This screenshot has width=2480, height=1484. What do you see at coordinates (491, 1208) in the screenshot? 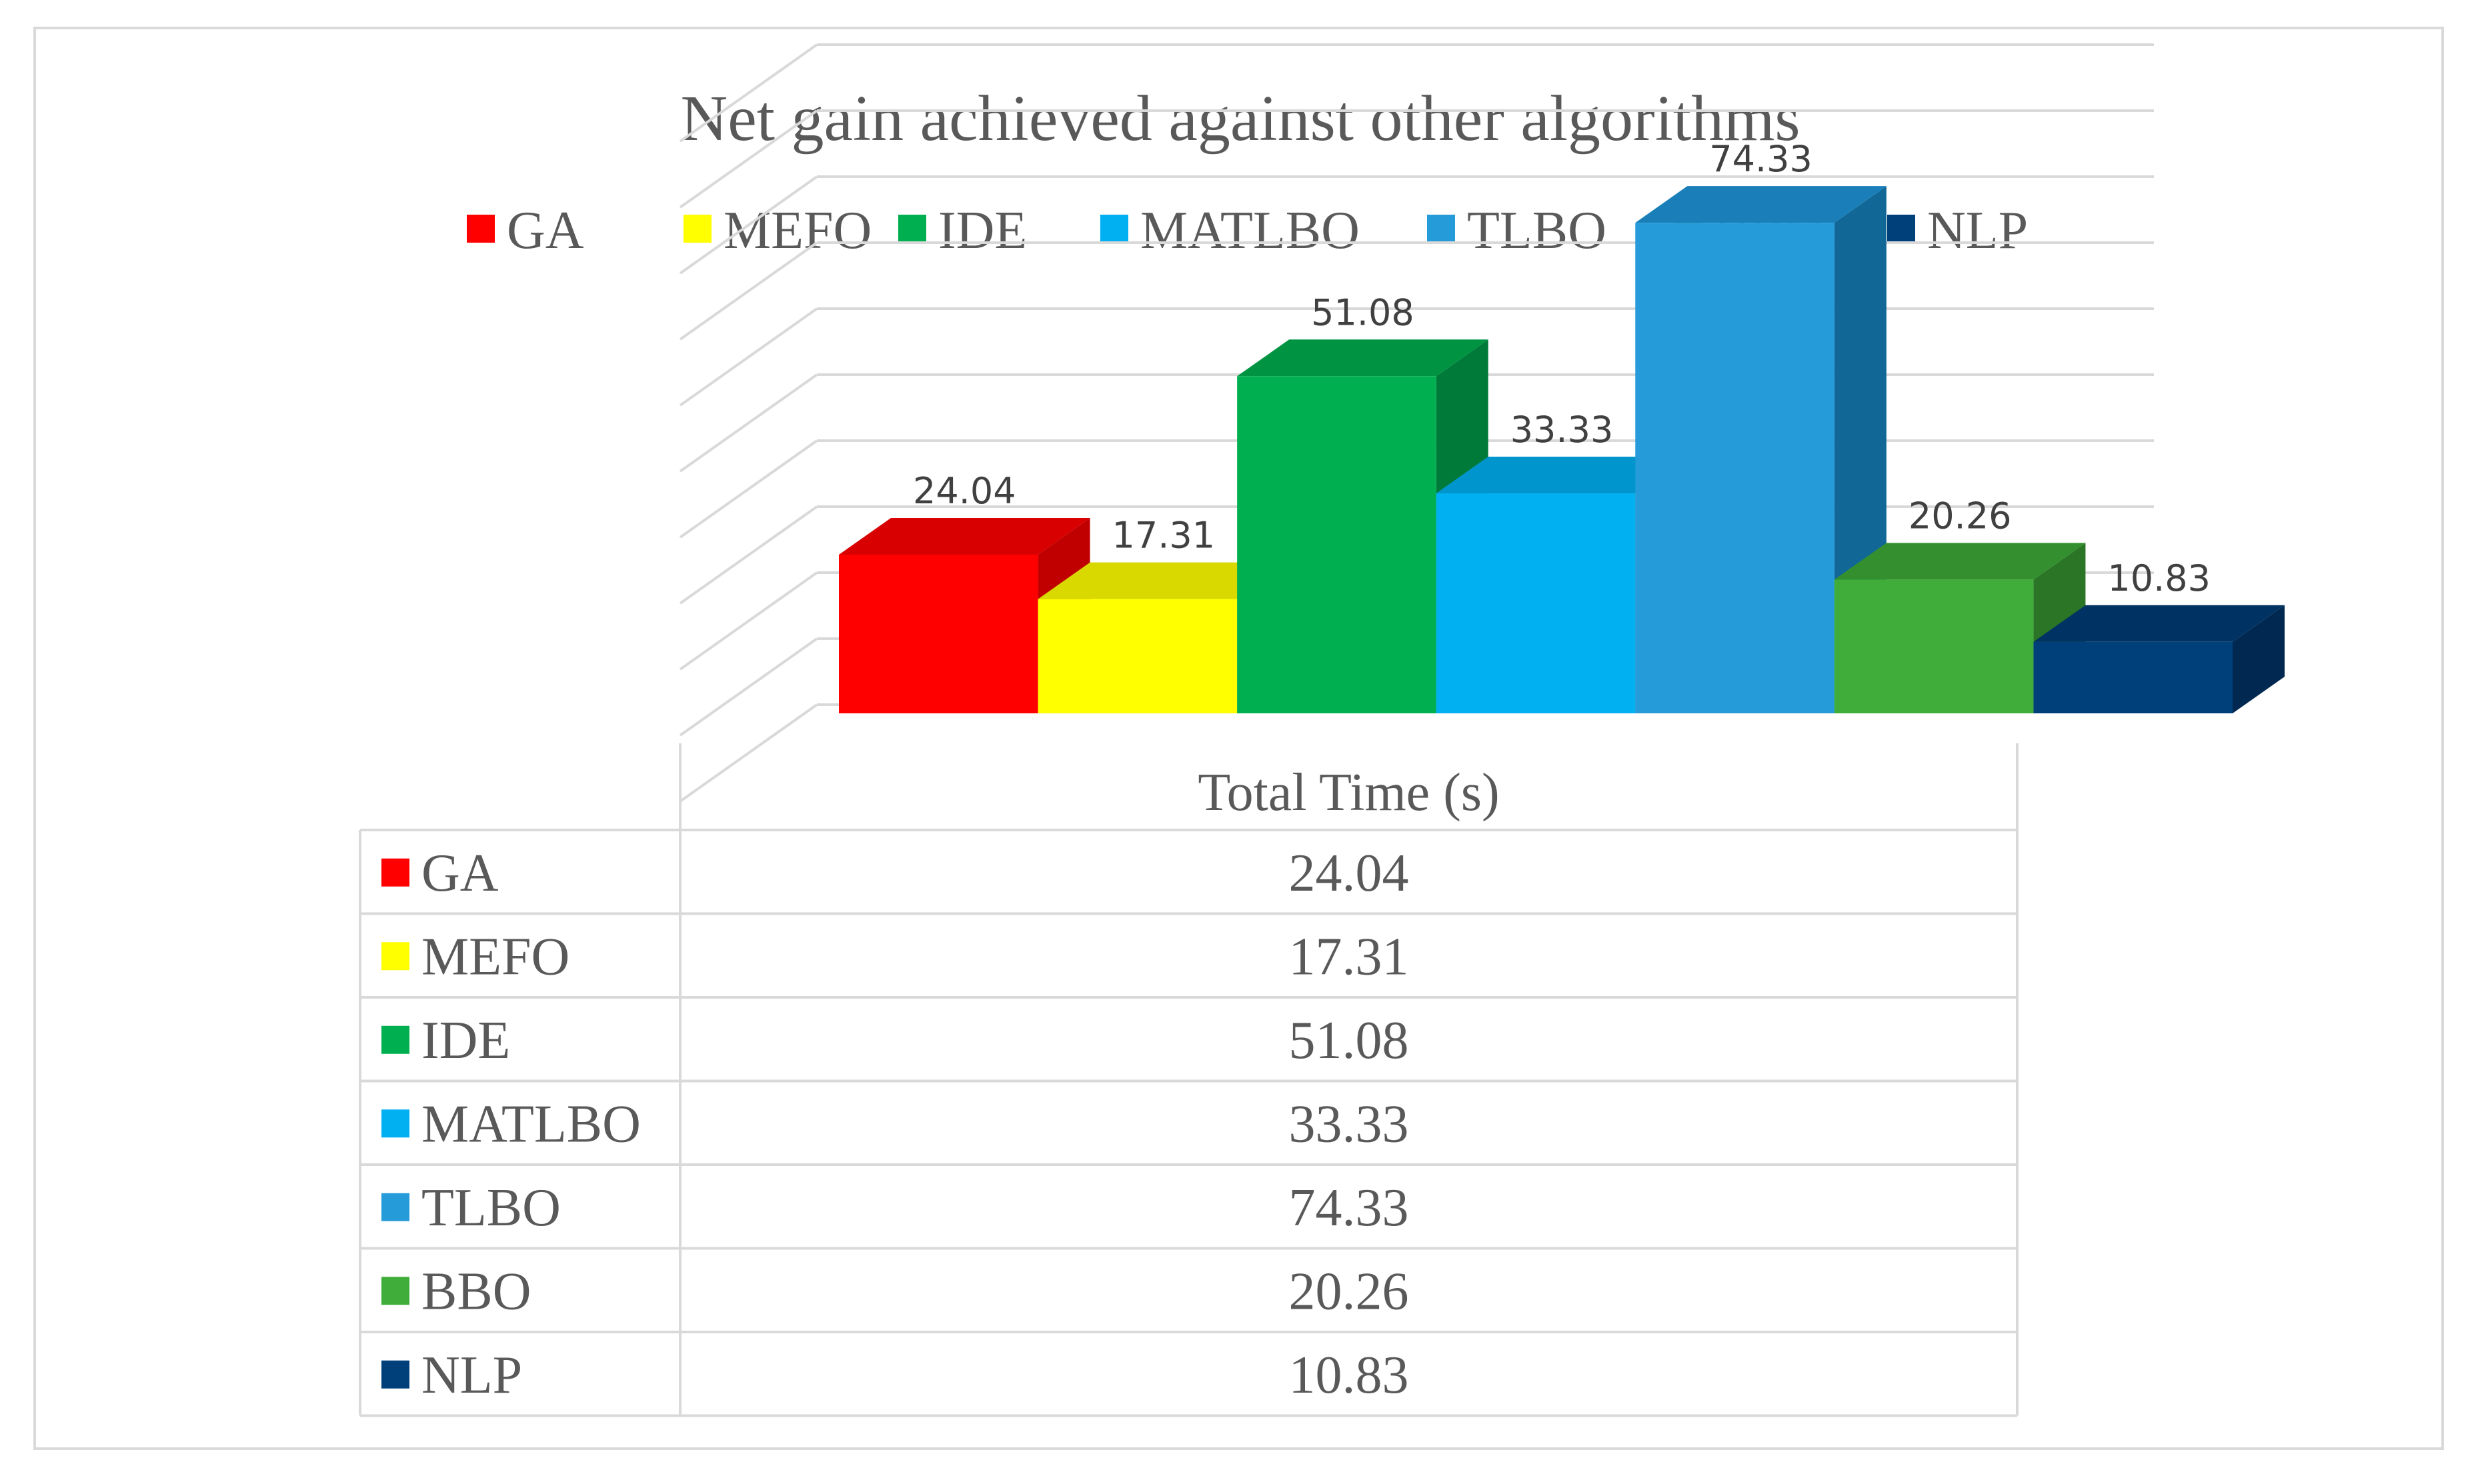
I see `table-series-name-tlbo: TLBO` at bounding box center [491, 1208].